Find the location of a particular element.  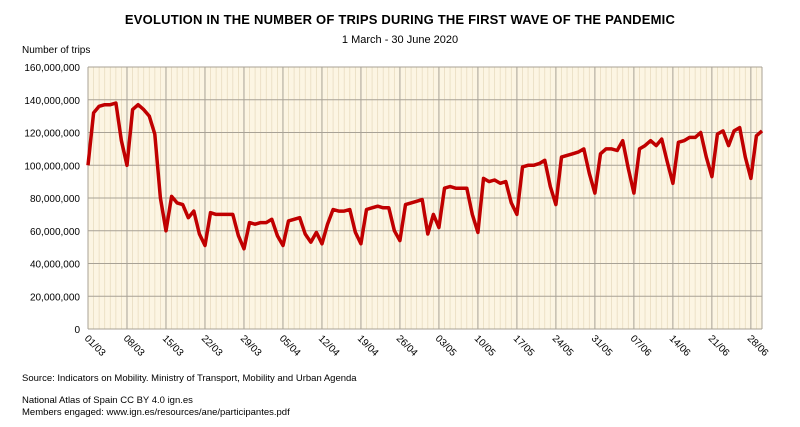

y-tick-label: 120,000,000 is located at coordinates (52, 134).